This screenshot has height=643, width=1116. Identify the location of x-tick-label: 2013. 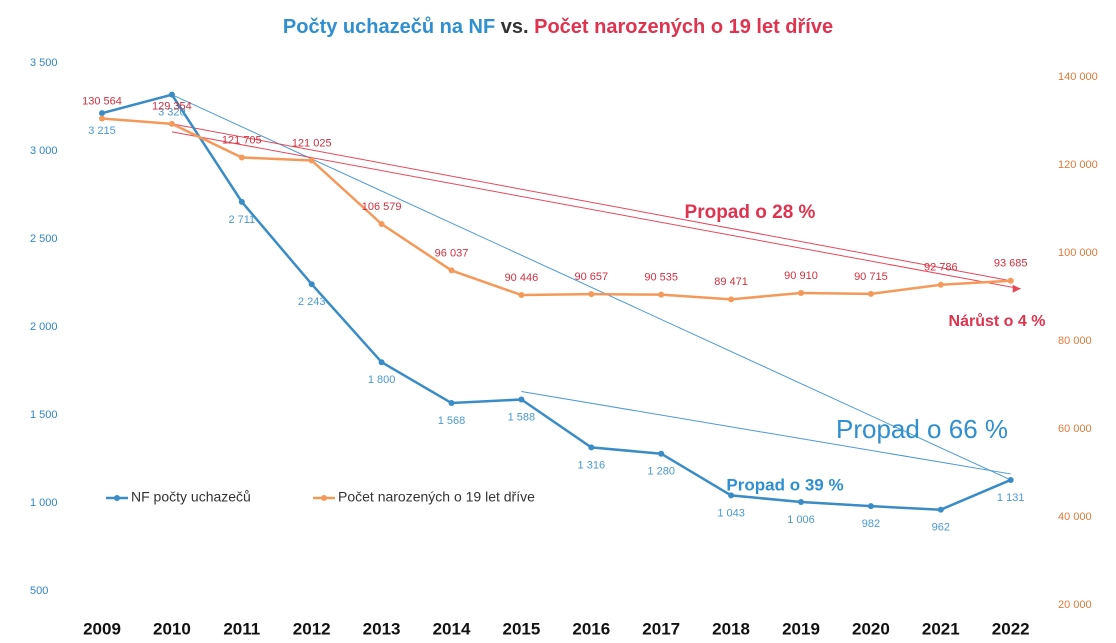
(382, 628).